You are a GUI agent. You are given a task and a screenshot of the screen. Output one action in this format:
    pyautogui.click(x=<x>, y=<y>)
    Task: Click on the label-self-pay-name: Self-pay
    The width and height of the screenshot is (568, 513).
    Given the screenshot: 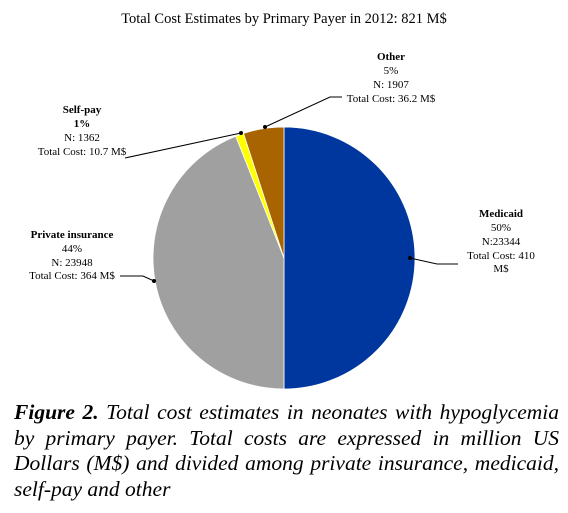 What is the action you would take?
    pyautogui.click(x=82, y=110)
    